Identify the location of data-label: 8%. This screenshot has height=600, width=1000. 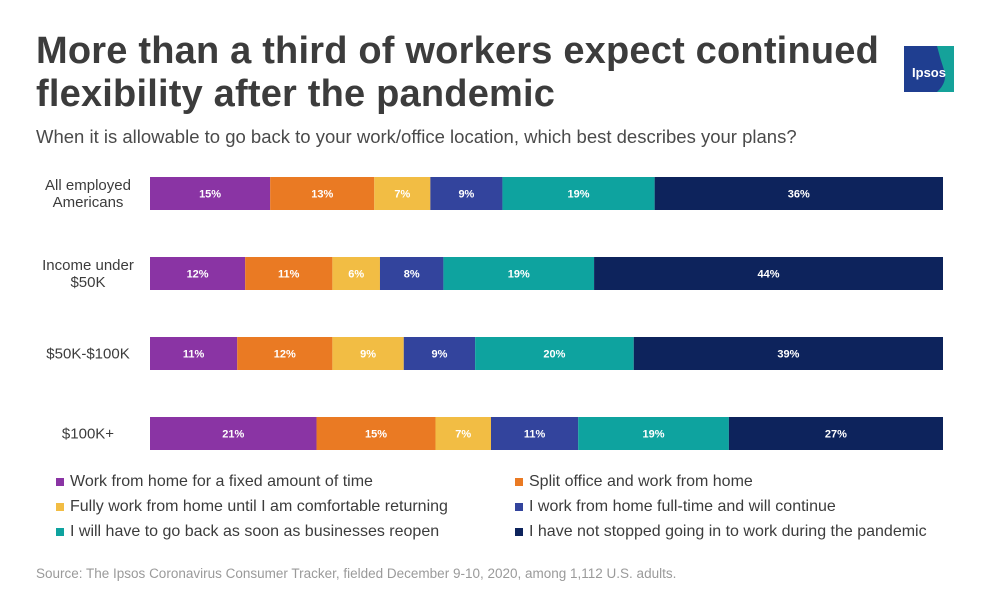
(412, 275).